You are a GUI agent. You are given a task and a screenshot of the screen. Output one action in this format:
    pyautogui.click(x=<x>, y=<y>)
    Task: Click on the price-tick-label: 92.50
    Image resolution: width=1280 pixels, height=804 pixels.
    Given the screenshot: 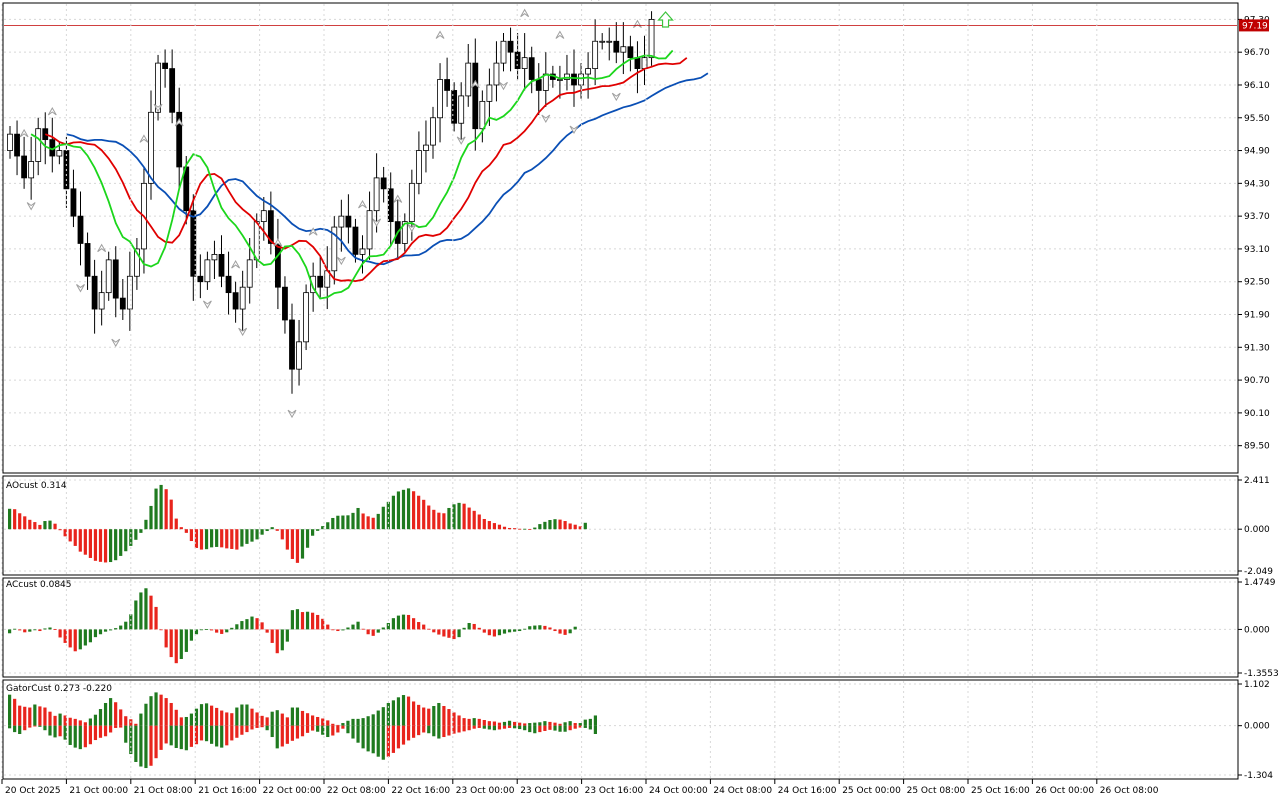 What is the action you would take?
    pyautogui.click(x=1257, y=283)
    